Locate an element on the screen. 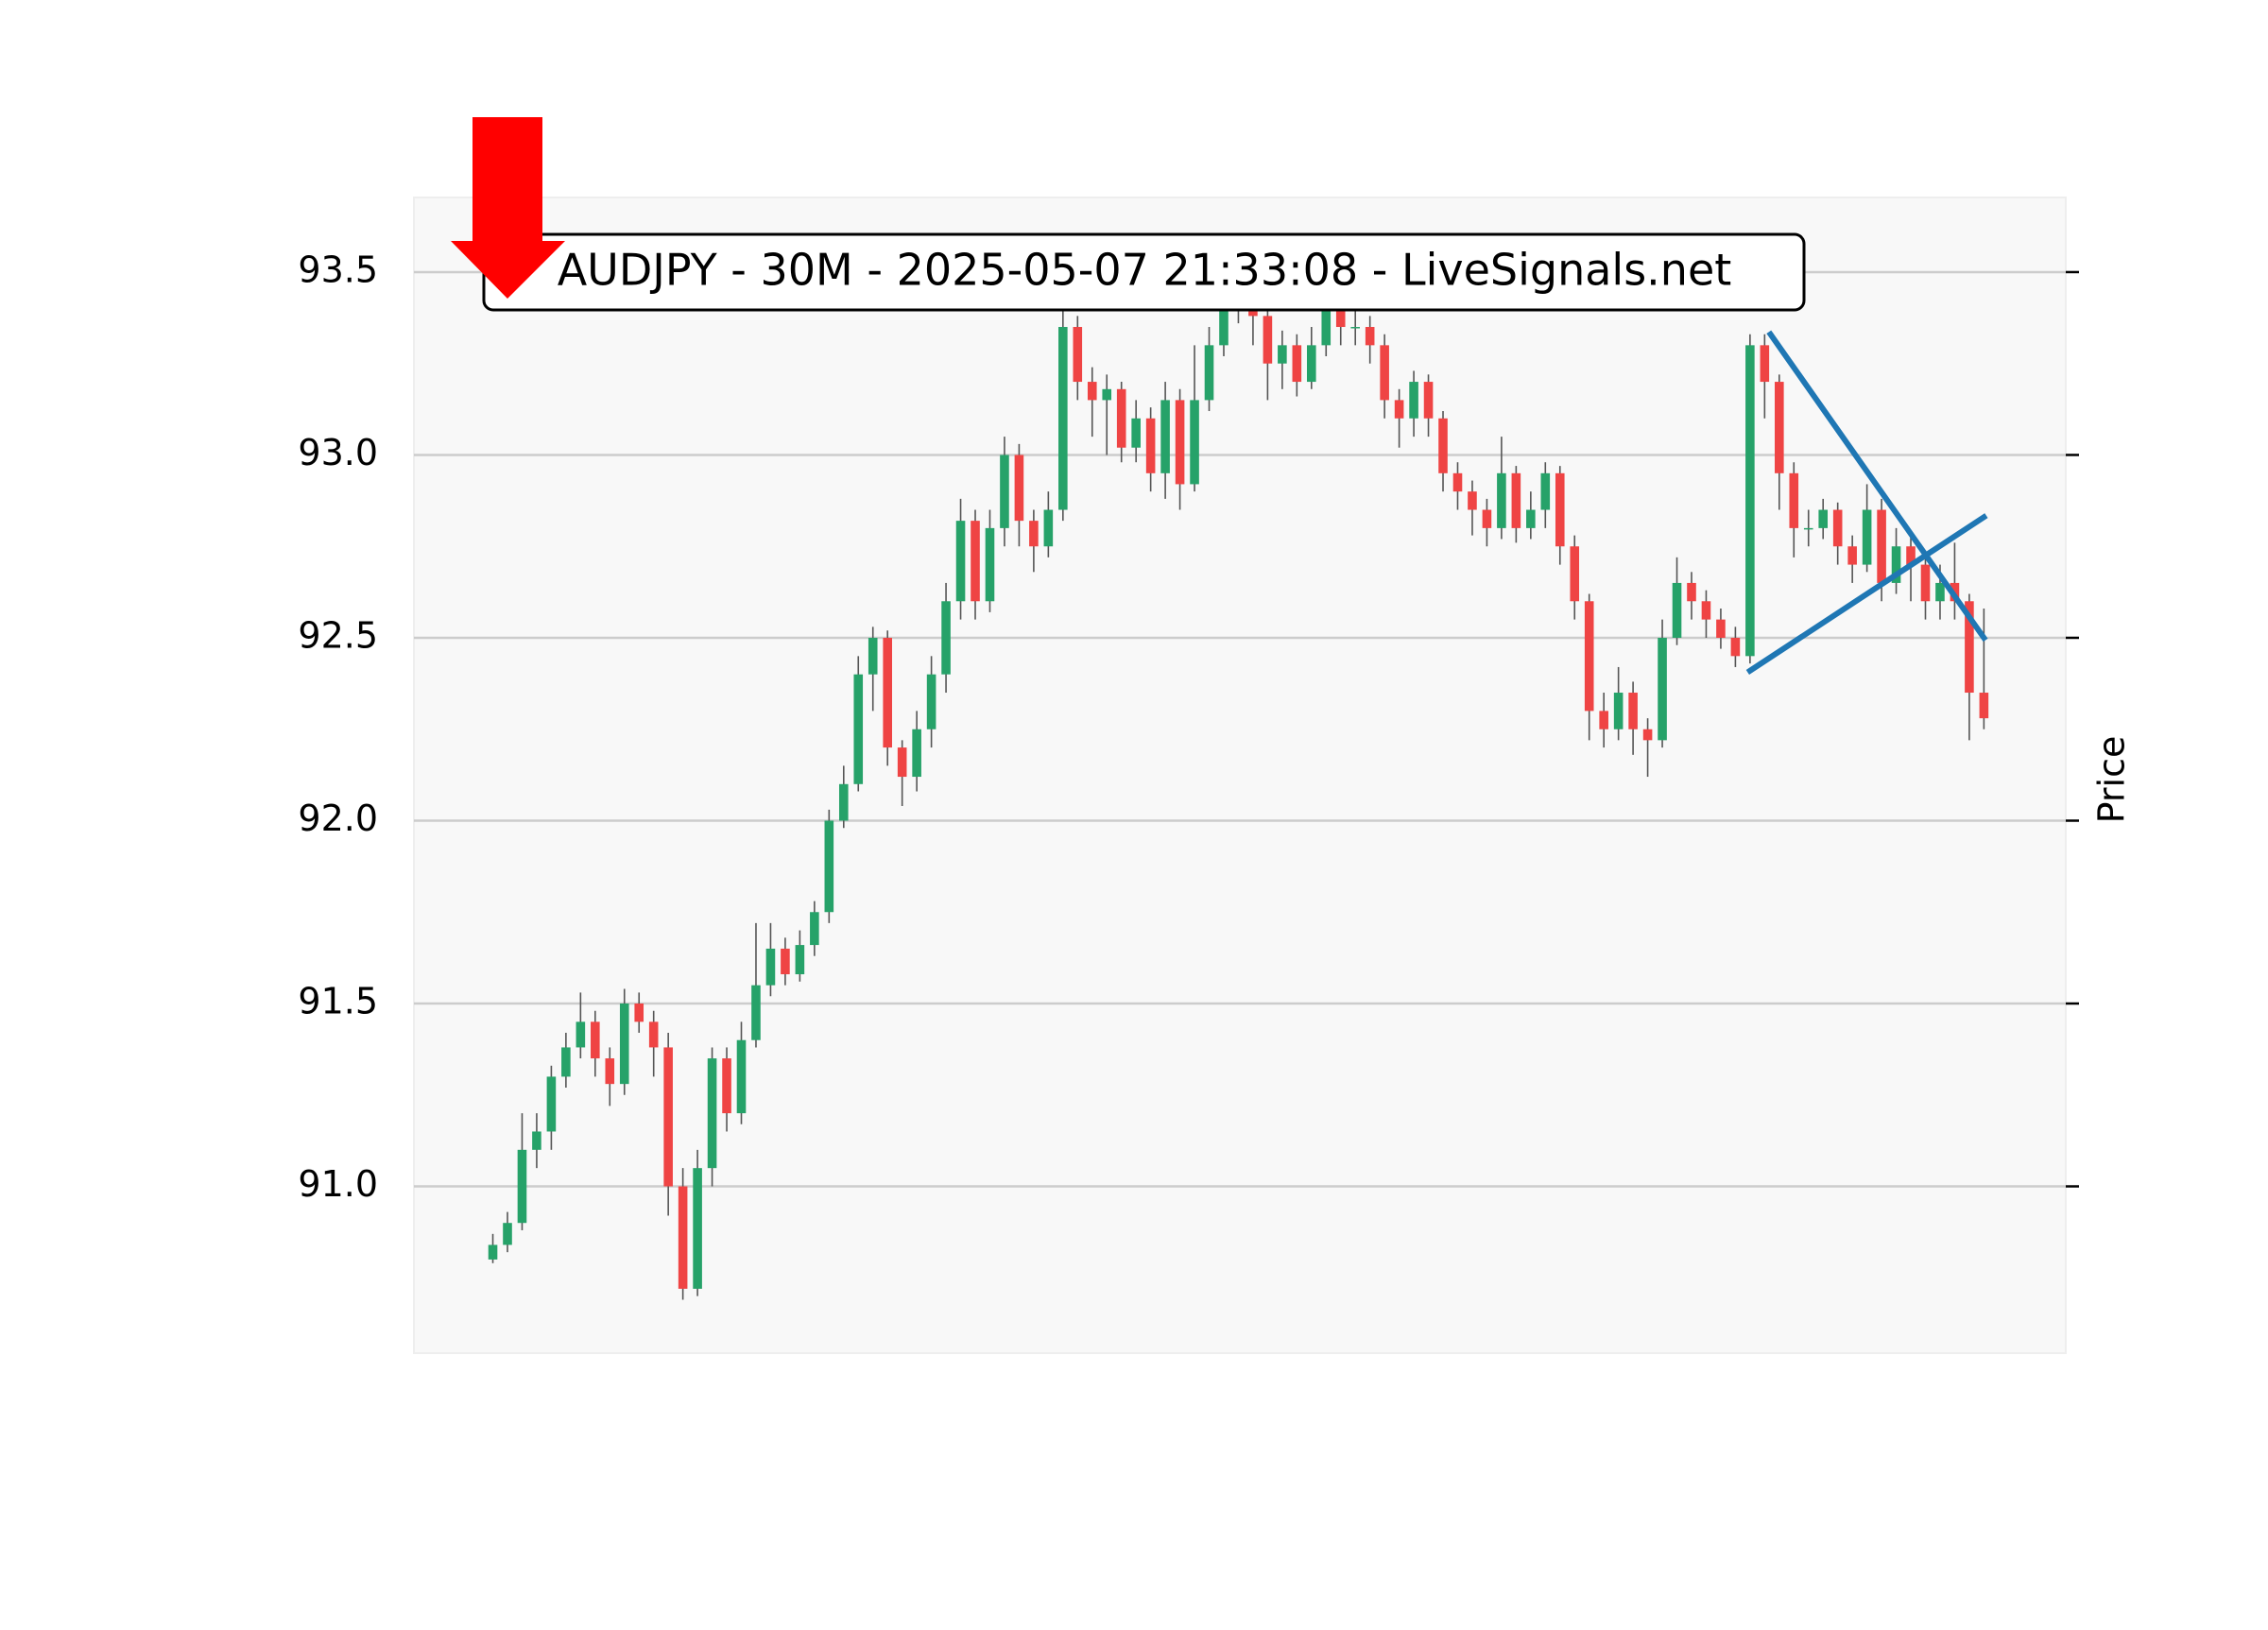 The height and width of the screenshot is (1630, 2268). y-axis-label: Price is located at coordinates (2112, 780).